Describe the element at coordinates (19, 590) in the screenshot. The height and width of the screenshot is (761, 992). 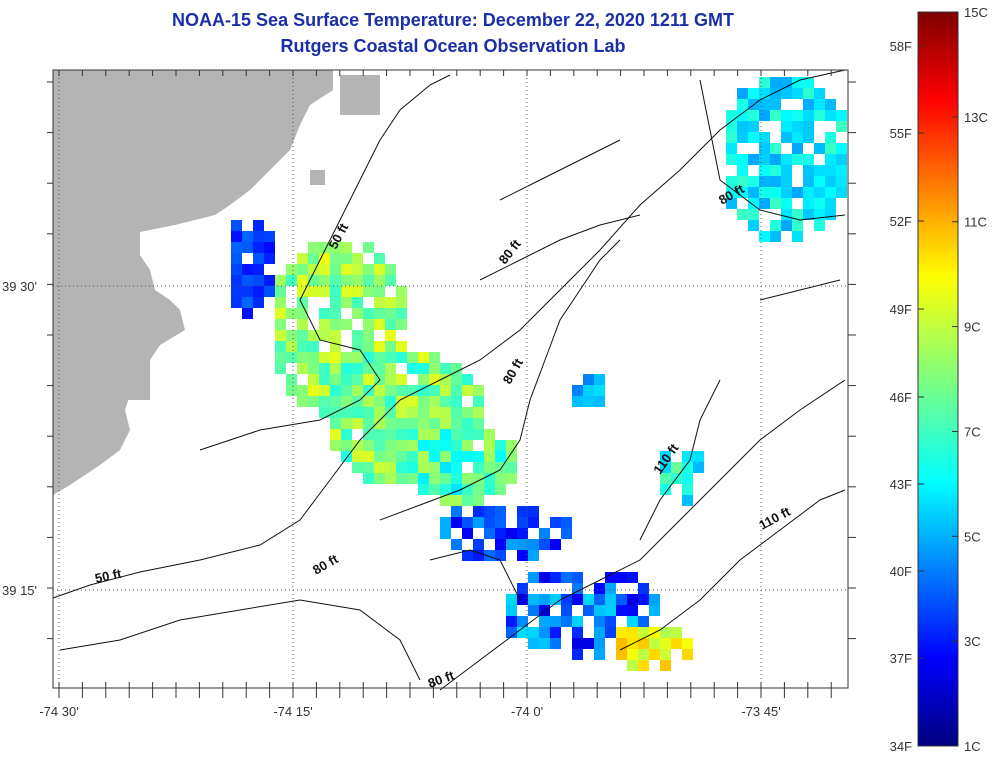
I see `y-tick-label: 39 15'` at that location.